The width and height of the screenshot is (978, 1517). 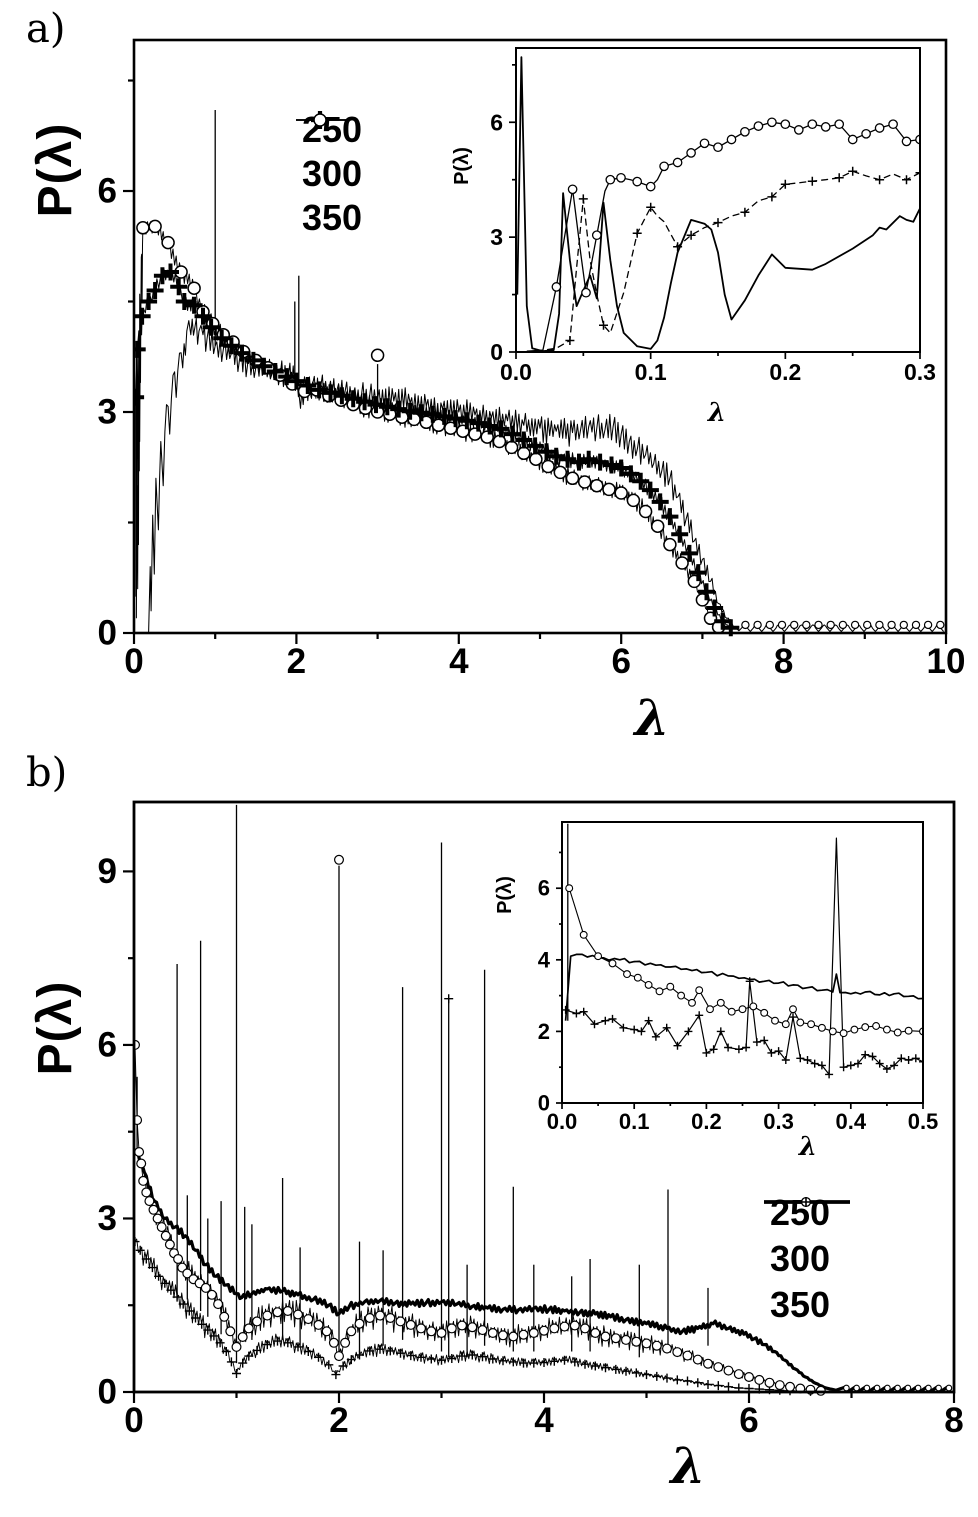 What do you see at coordinates (323, 120) in the screenshot?
I see `legend-circle-icon` at bounding box center [323, 120].